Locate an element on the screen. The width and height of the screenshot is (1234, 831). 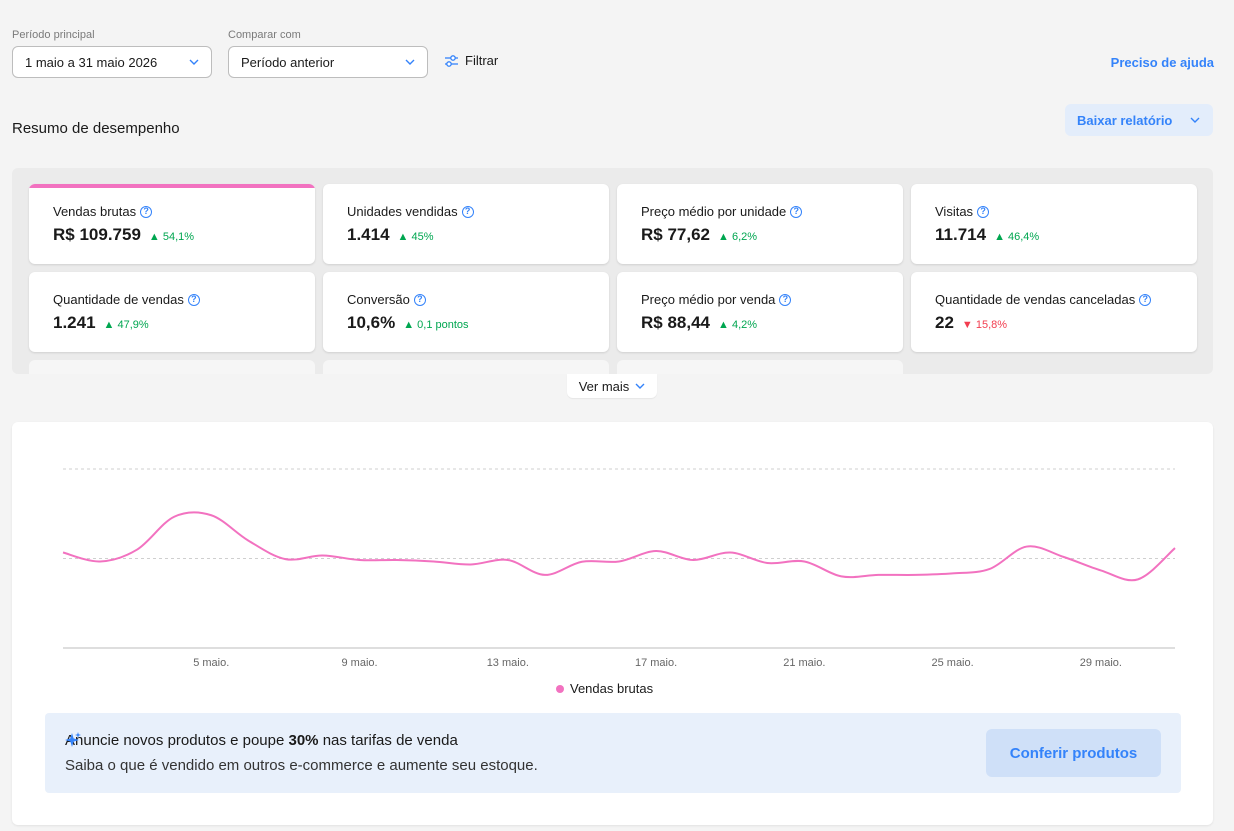
kpi-delta: ▲ 45% is located at coordinates (415, 237).